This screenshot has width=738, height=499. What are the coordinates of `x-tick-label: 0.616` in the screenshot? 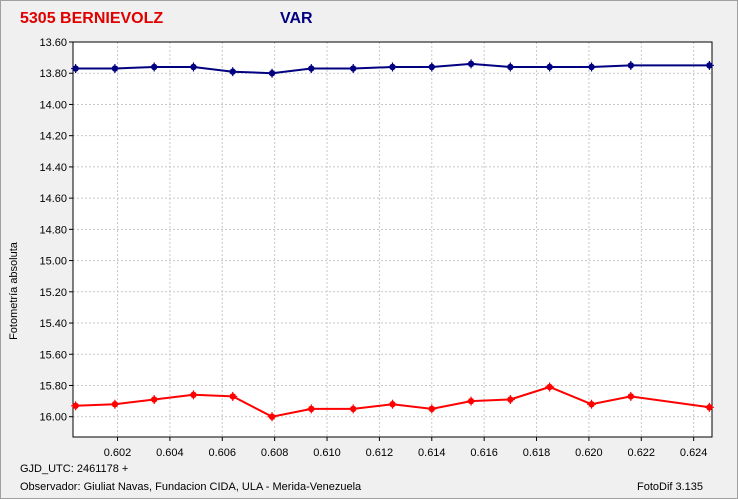 It's located at (484, 453).